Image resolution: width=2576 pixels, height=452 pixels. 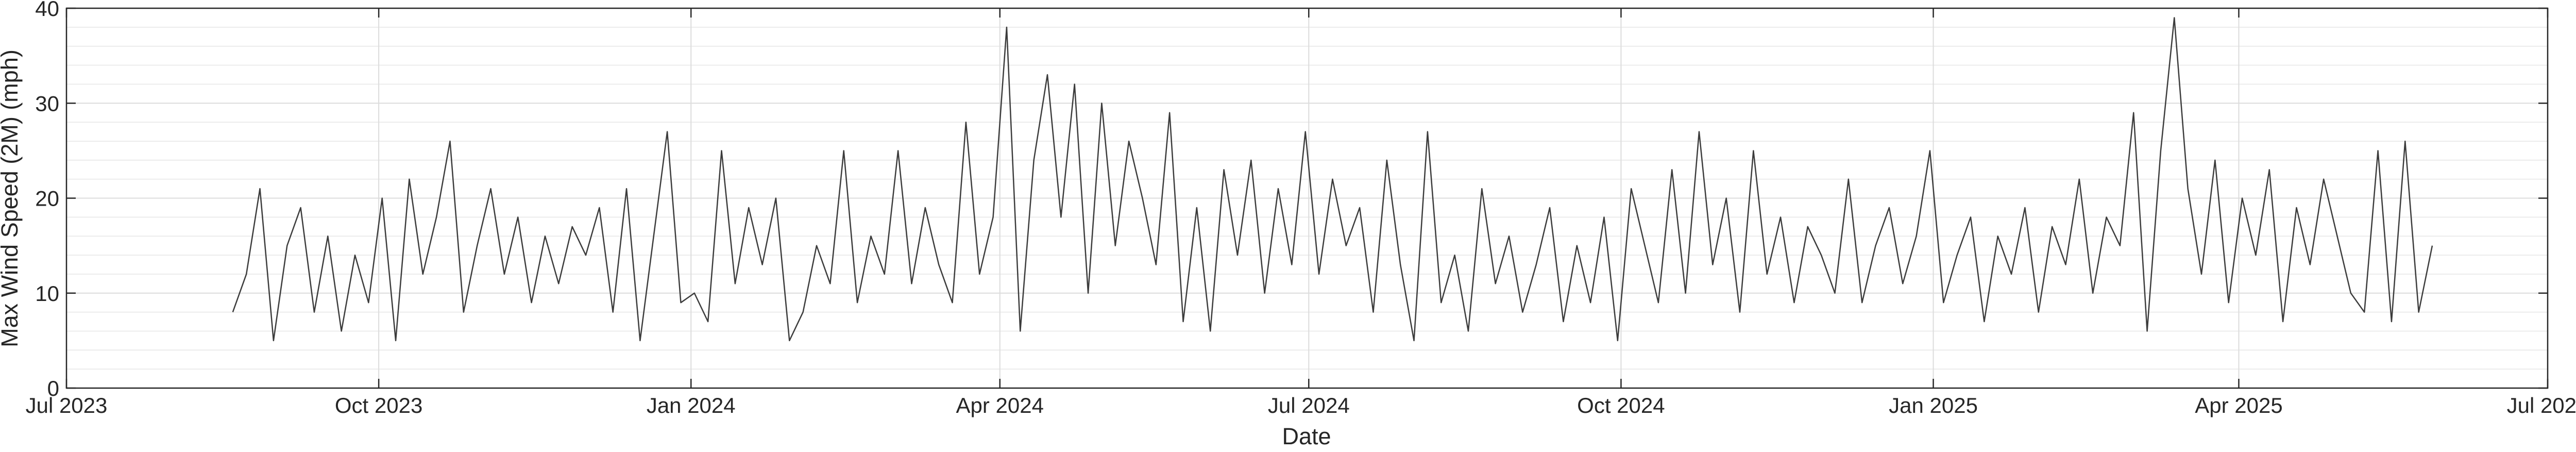 What do you see at coordinates (67, 405) in the screenshot?
I see `x-tick-label: Jul 2023` at bounding box center [67, 405].